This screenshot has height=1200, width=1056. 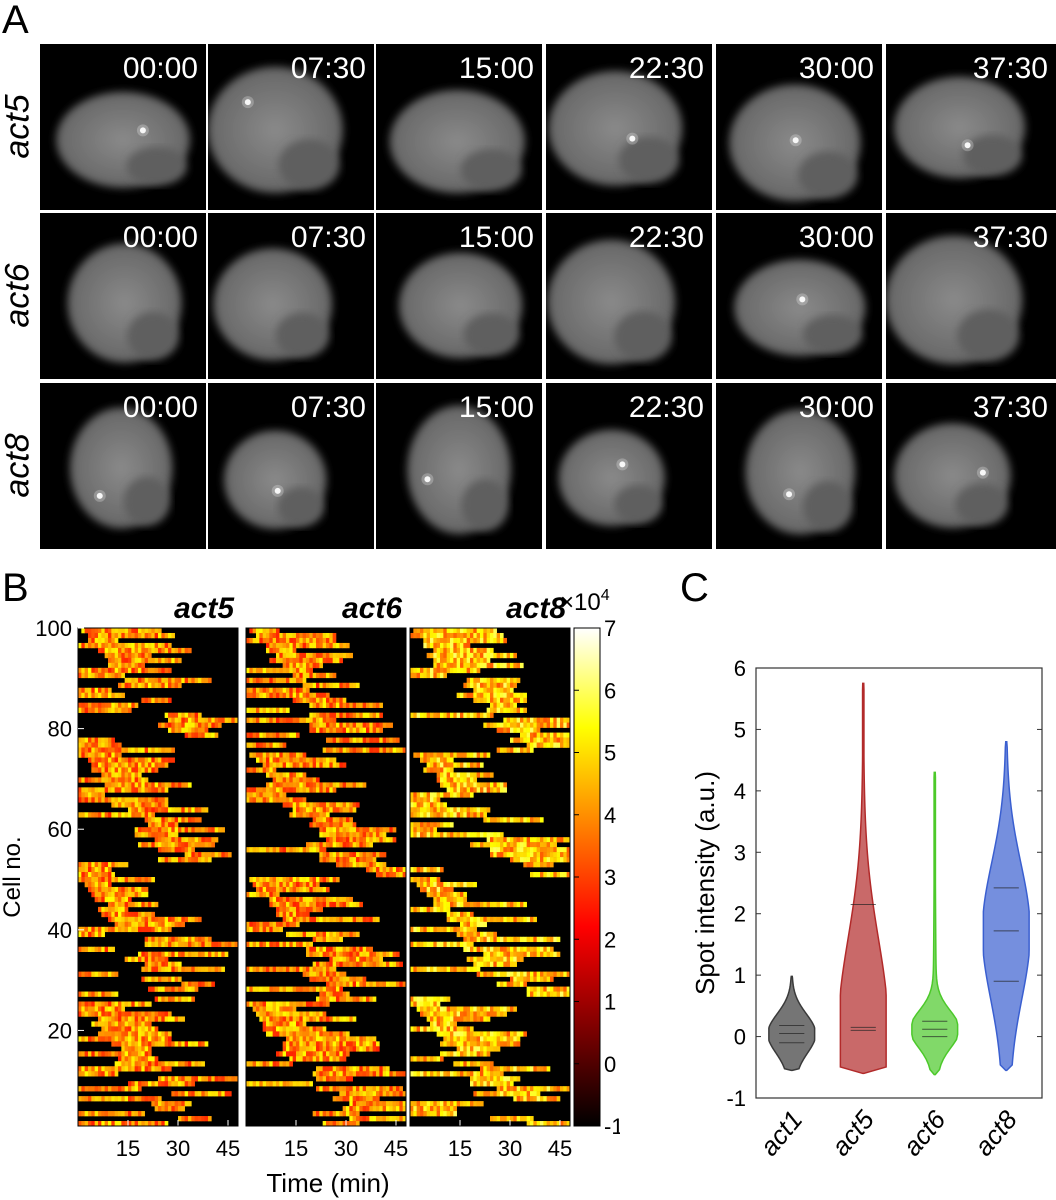 I want to click on heatmap-y-axis-label: Cell no., so click(x=13, y=876).